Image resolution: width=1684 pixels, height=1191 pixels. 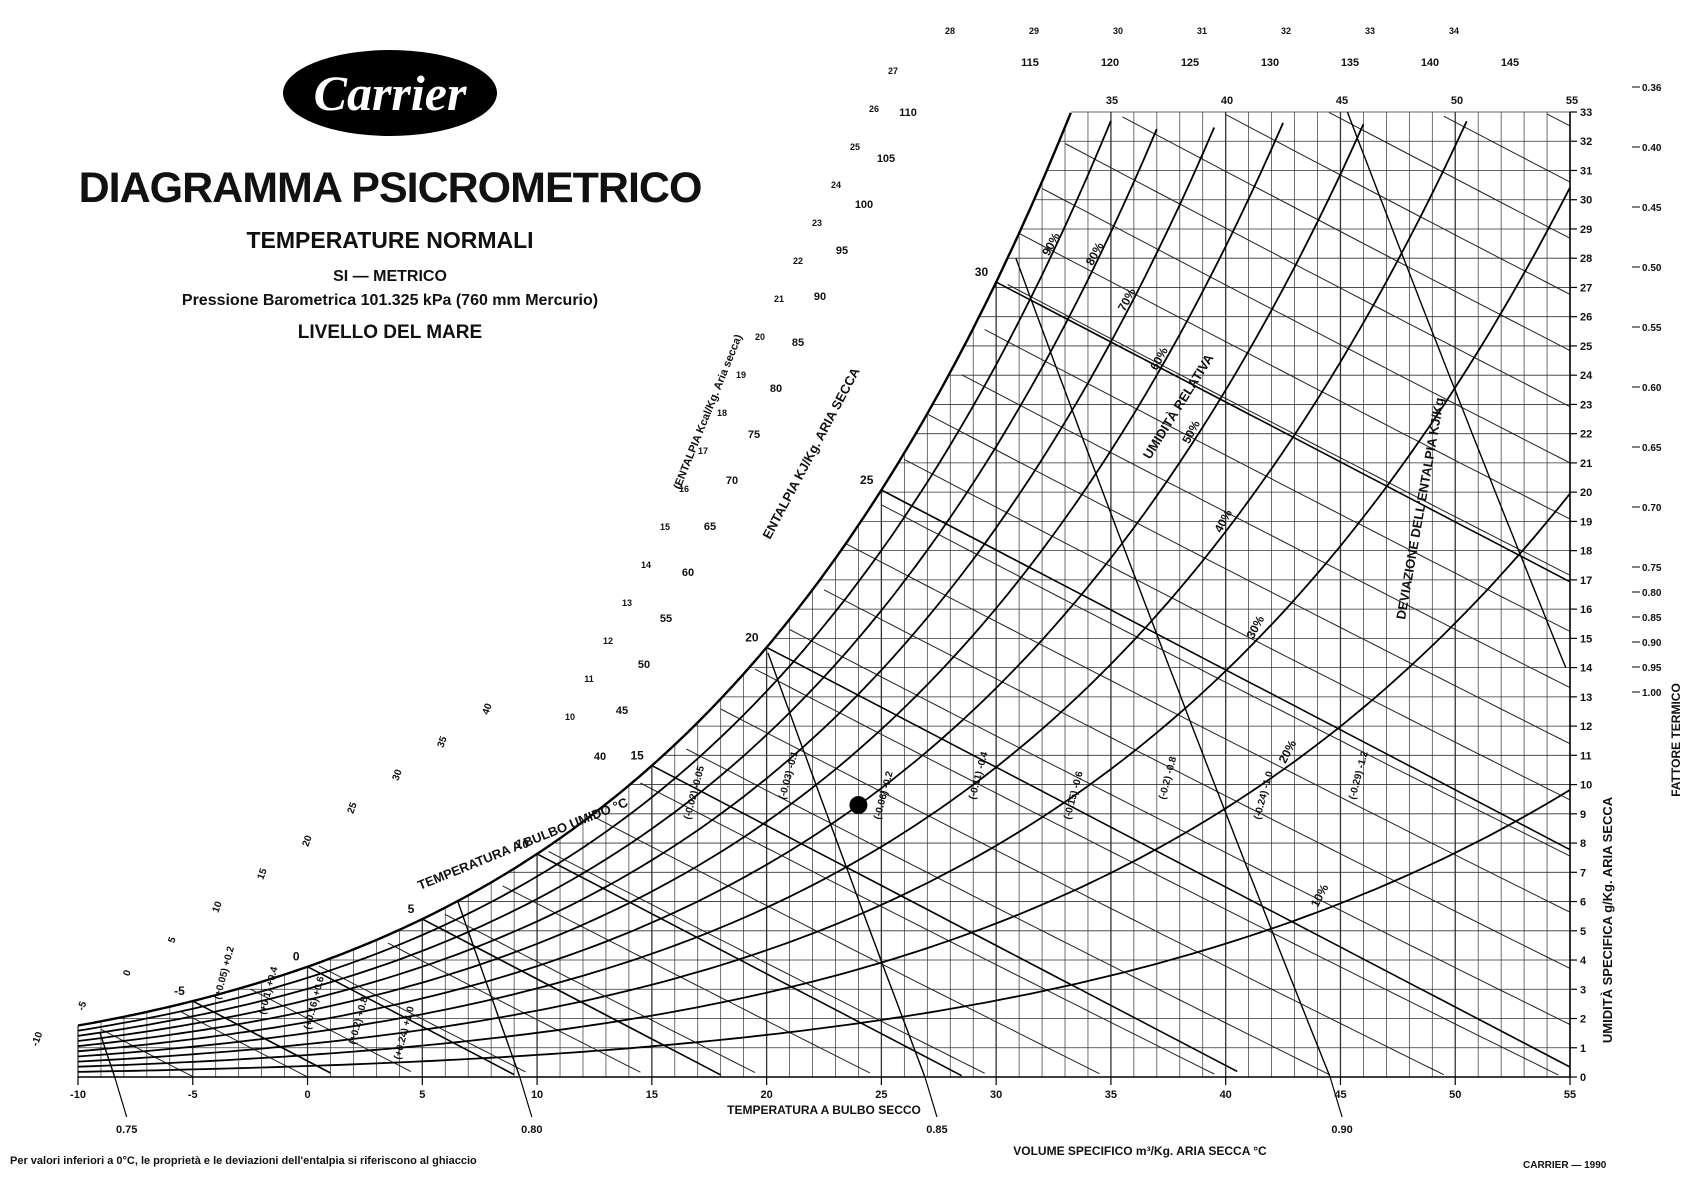 What do you see at coordinates (1586, 230) in the screenshot?
I see `y-tick-label: 29` at bounding box center [1586, 230].